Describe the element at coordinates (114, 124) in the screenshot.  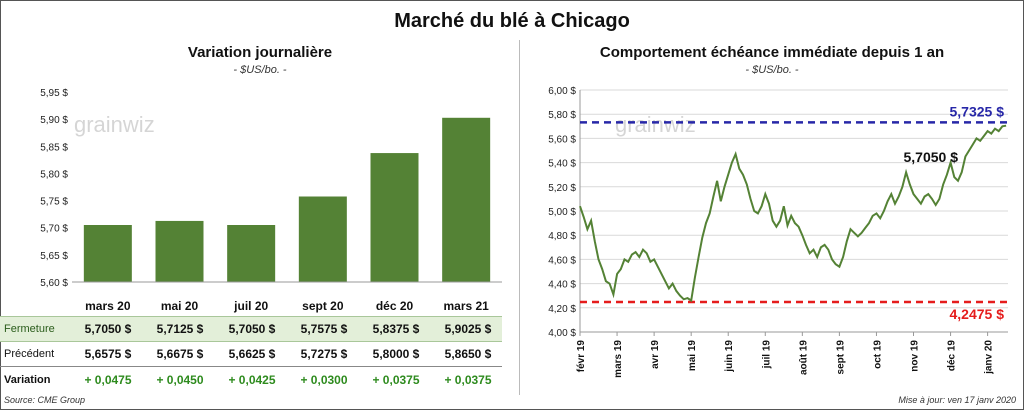
I see `watermark-logo: grainwiz` at that location.